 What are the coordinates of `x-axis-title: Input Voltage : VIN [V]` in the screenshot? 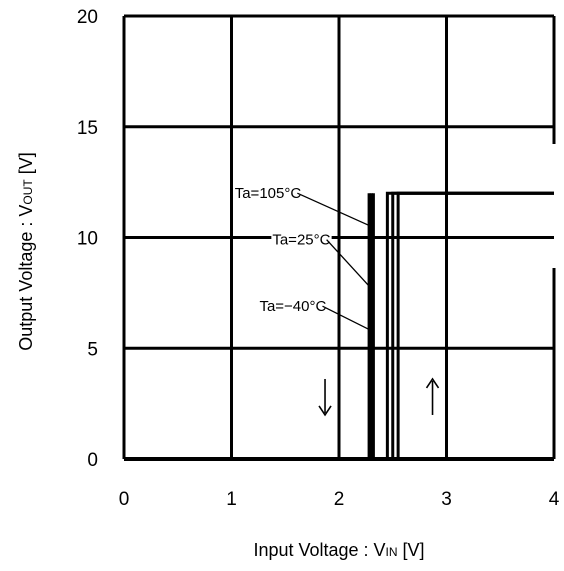 It's located at (338, 550).